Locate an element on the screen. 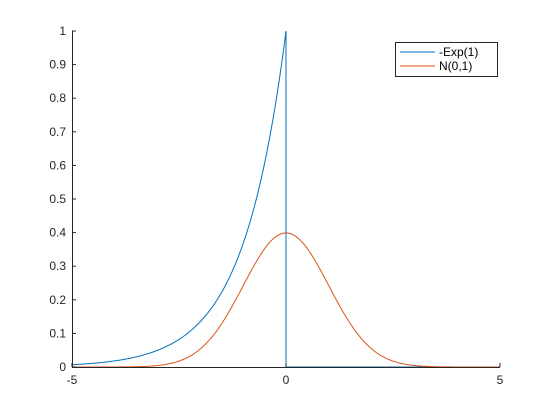 Image resolution: width=554 pixels, height=412 pixels. legend-label-2: N(0,1) is located at coordinates (455, 66).